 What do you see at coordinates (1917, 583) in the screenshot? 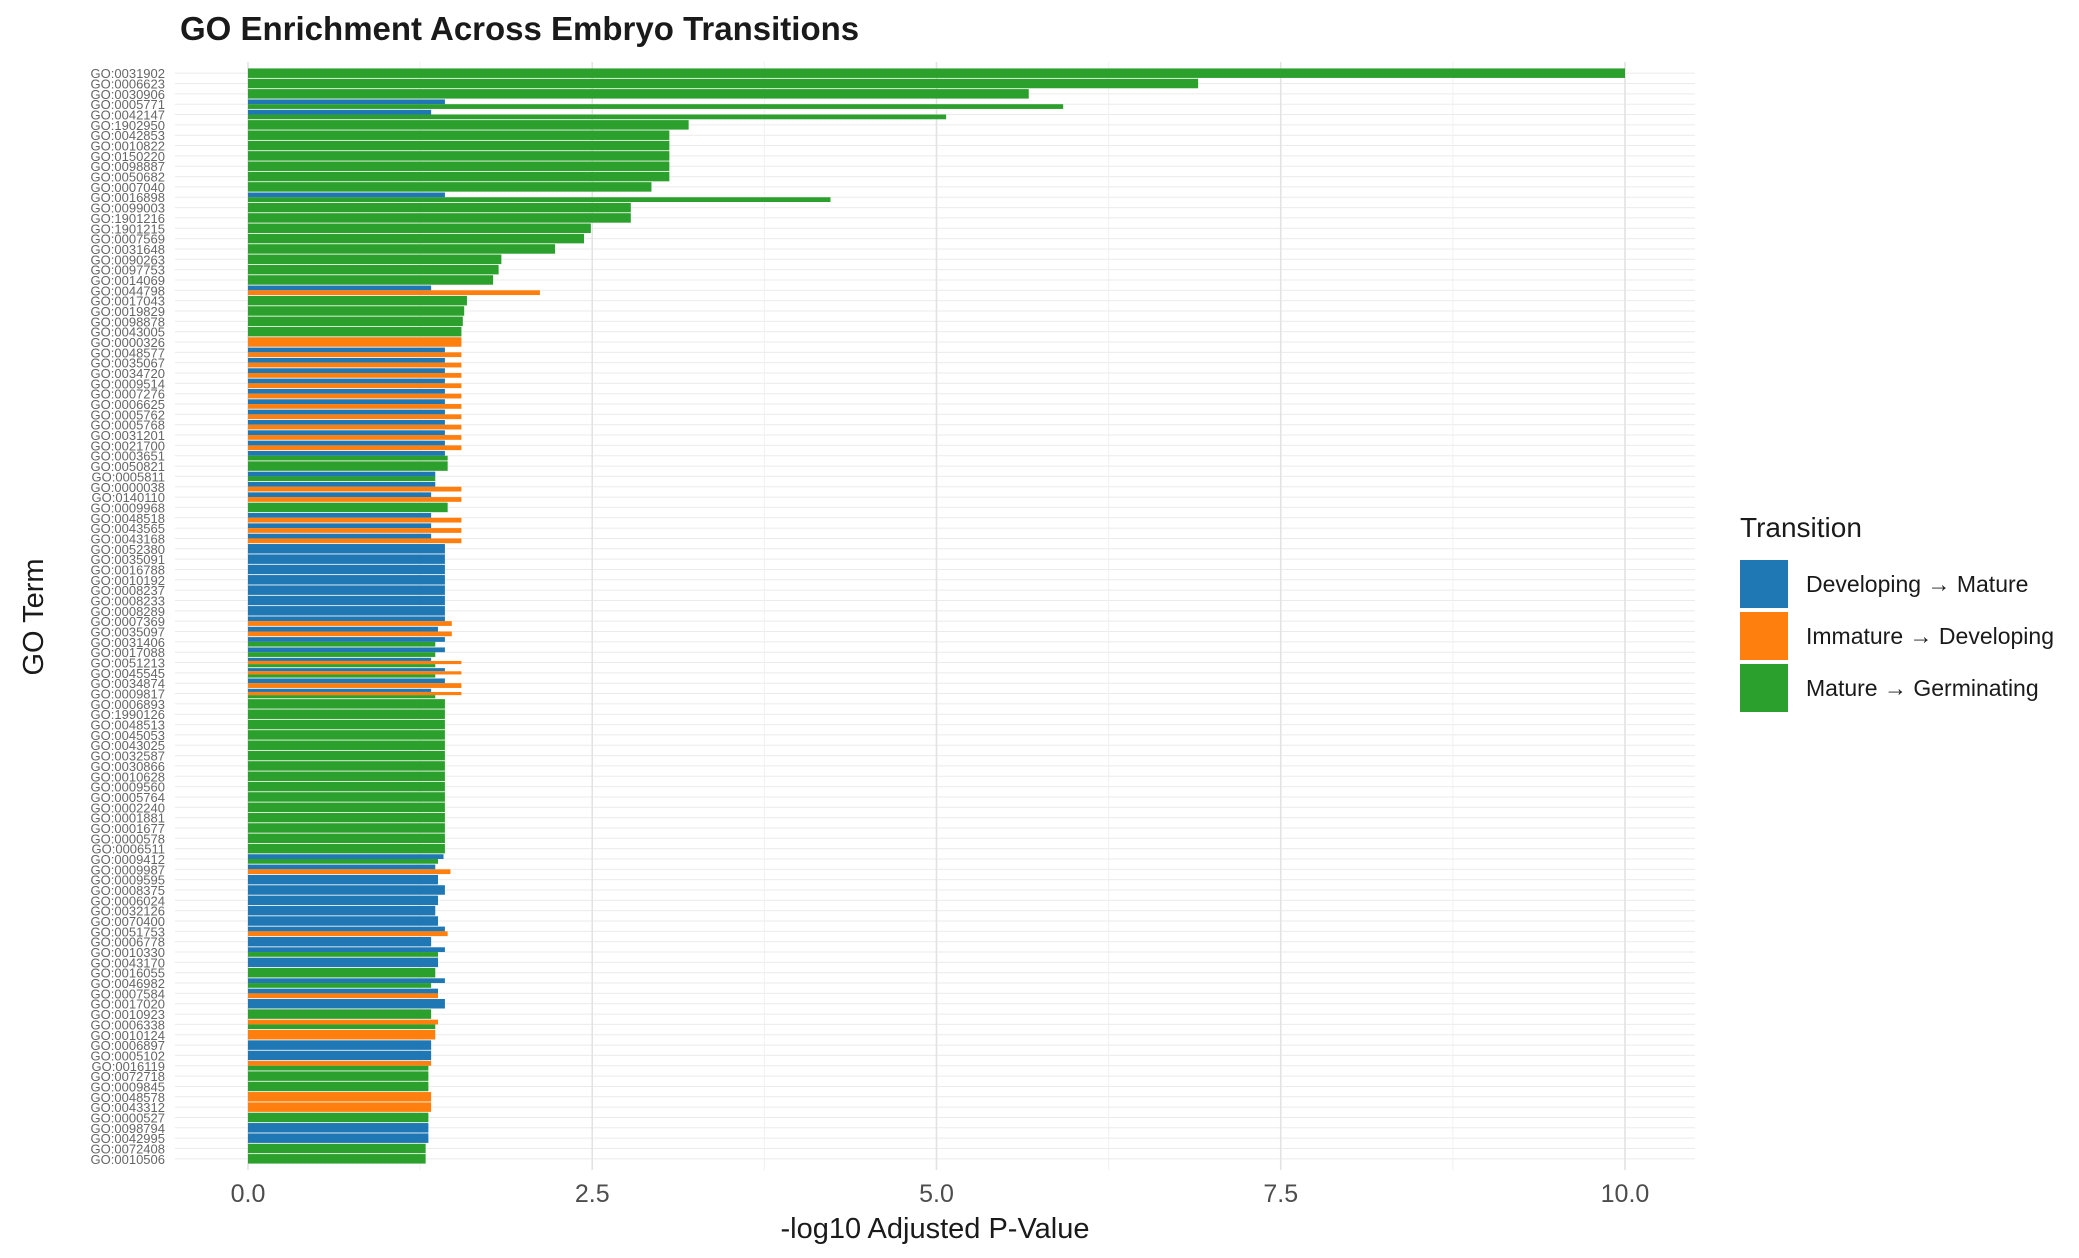
I see `legend-label: Developing → Mature` at bounding box center [1917, 583].